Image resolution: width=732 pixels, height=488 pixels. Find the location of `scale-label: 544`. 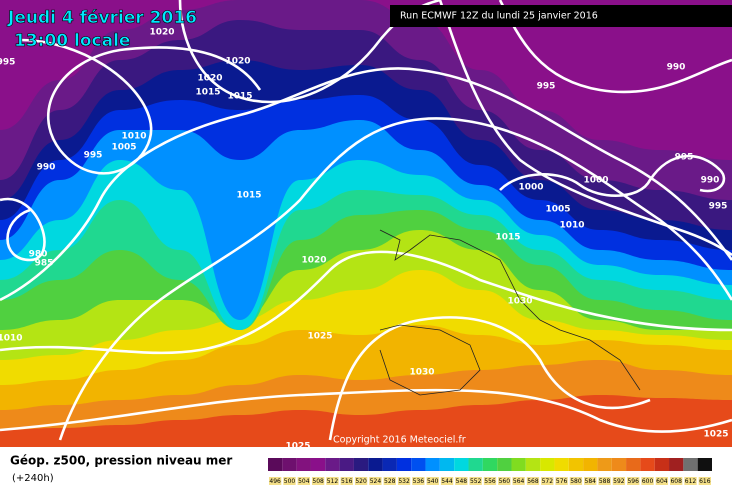

scale-label: 544 is located at coordinates (447, 481).